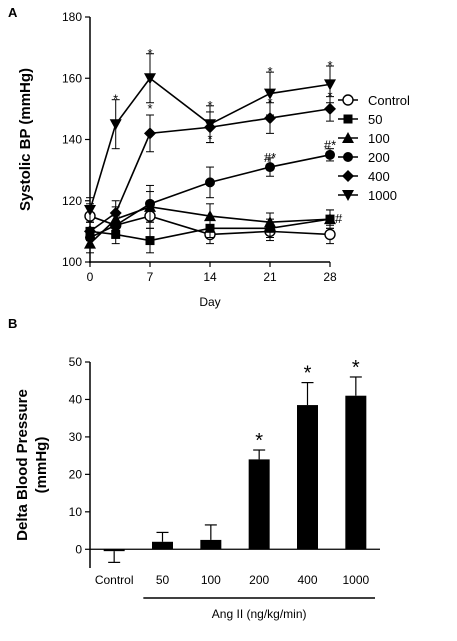 The height and width of the screenshot is (641, 457). I want to click on x-tick-label: 7, so click(150, 277).